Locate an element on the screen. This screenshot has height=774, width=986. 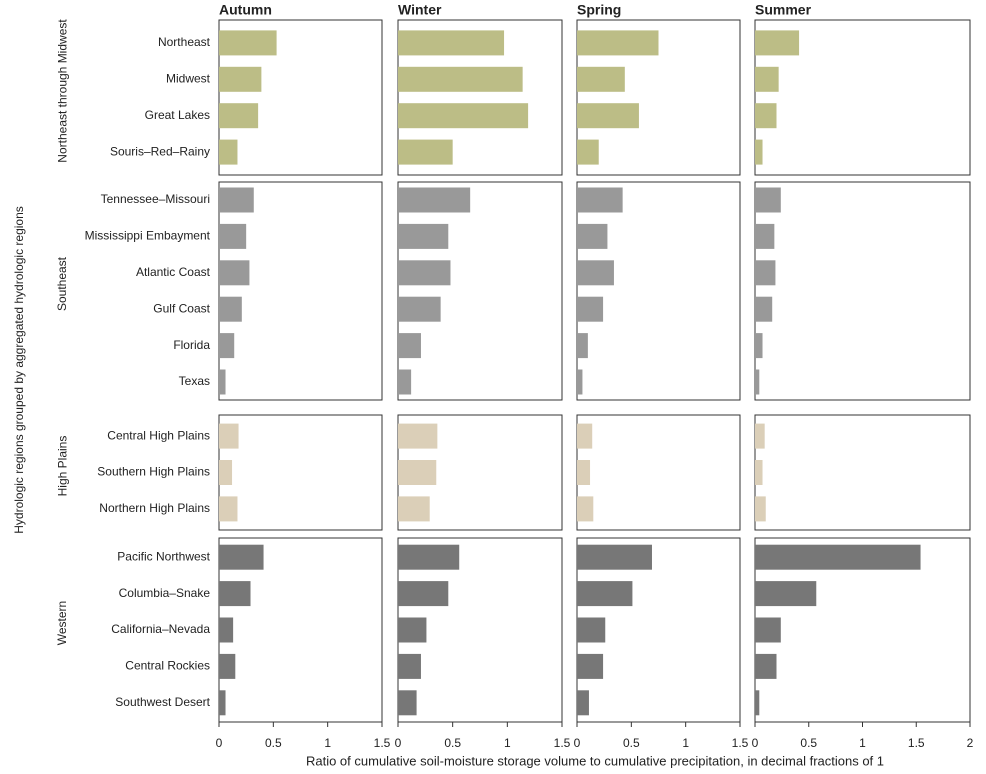
group-label: High Plains is located at coordinates (62, 465).